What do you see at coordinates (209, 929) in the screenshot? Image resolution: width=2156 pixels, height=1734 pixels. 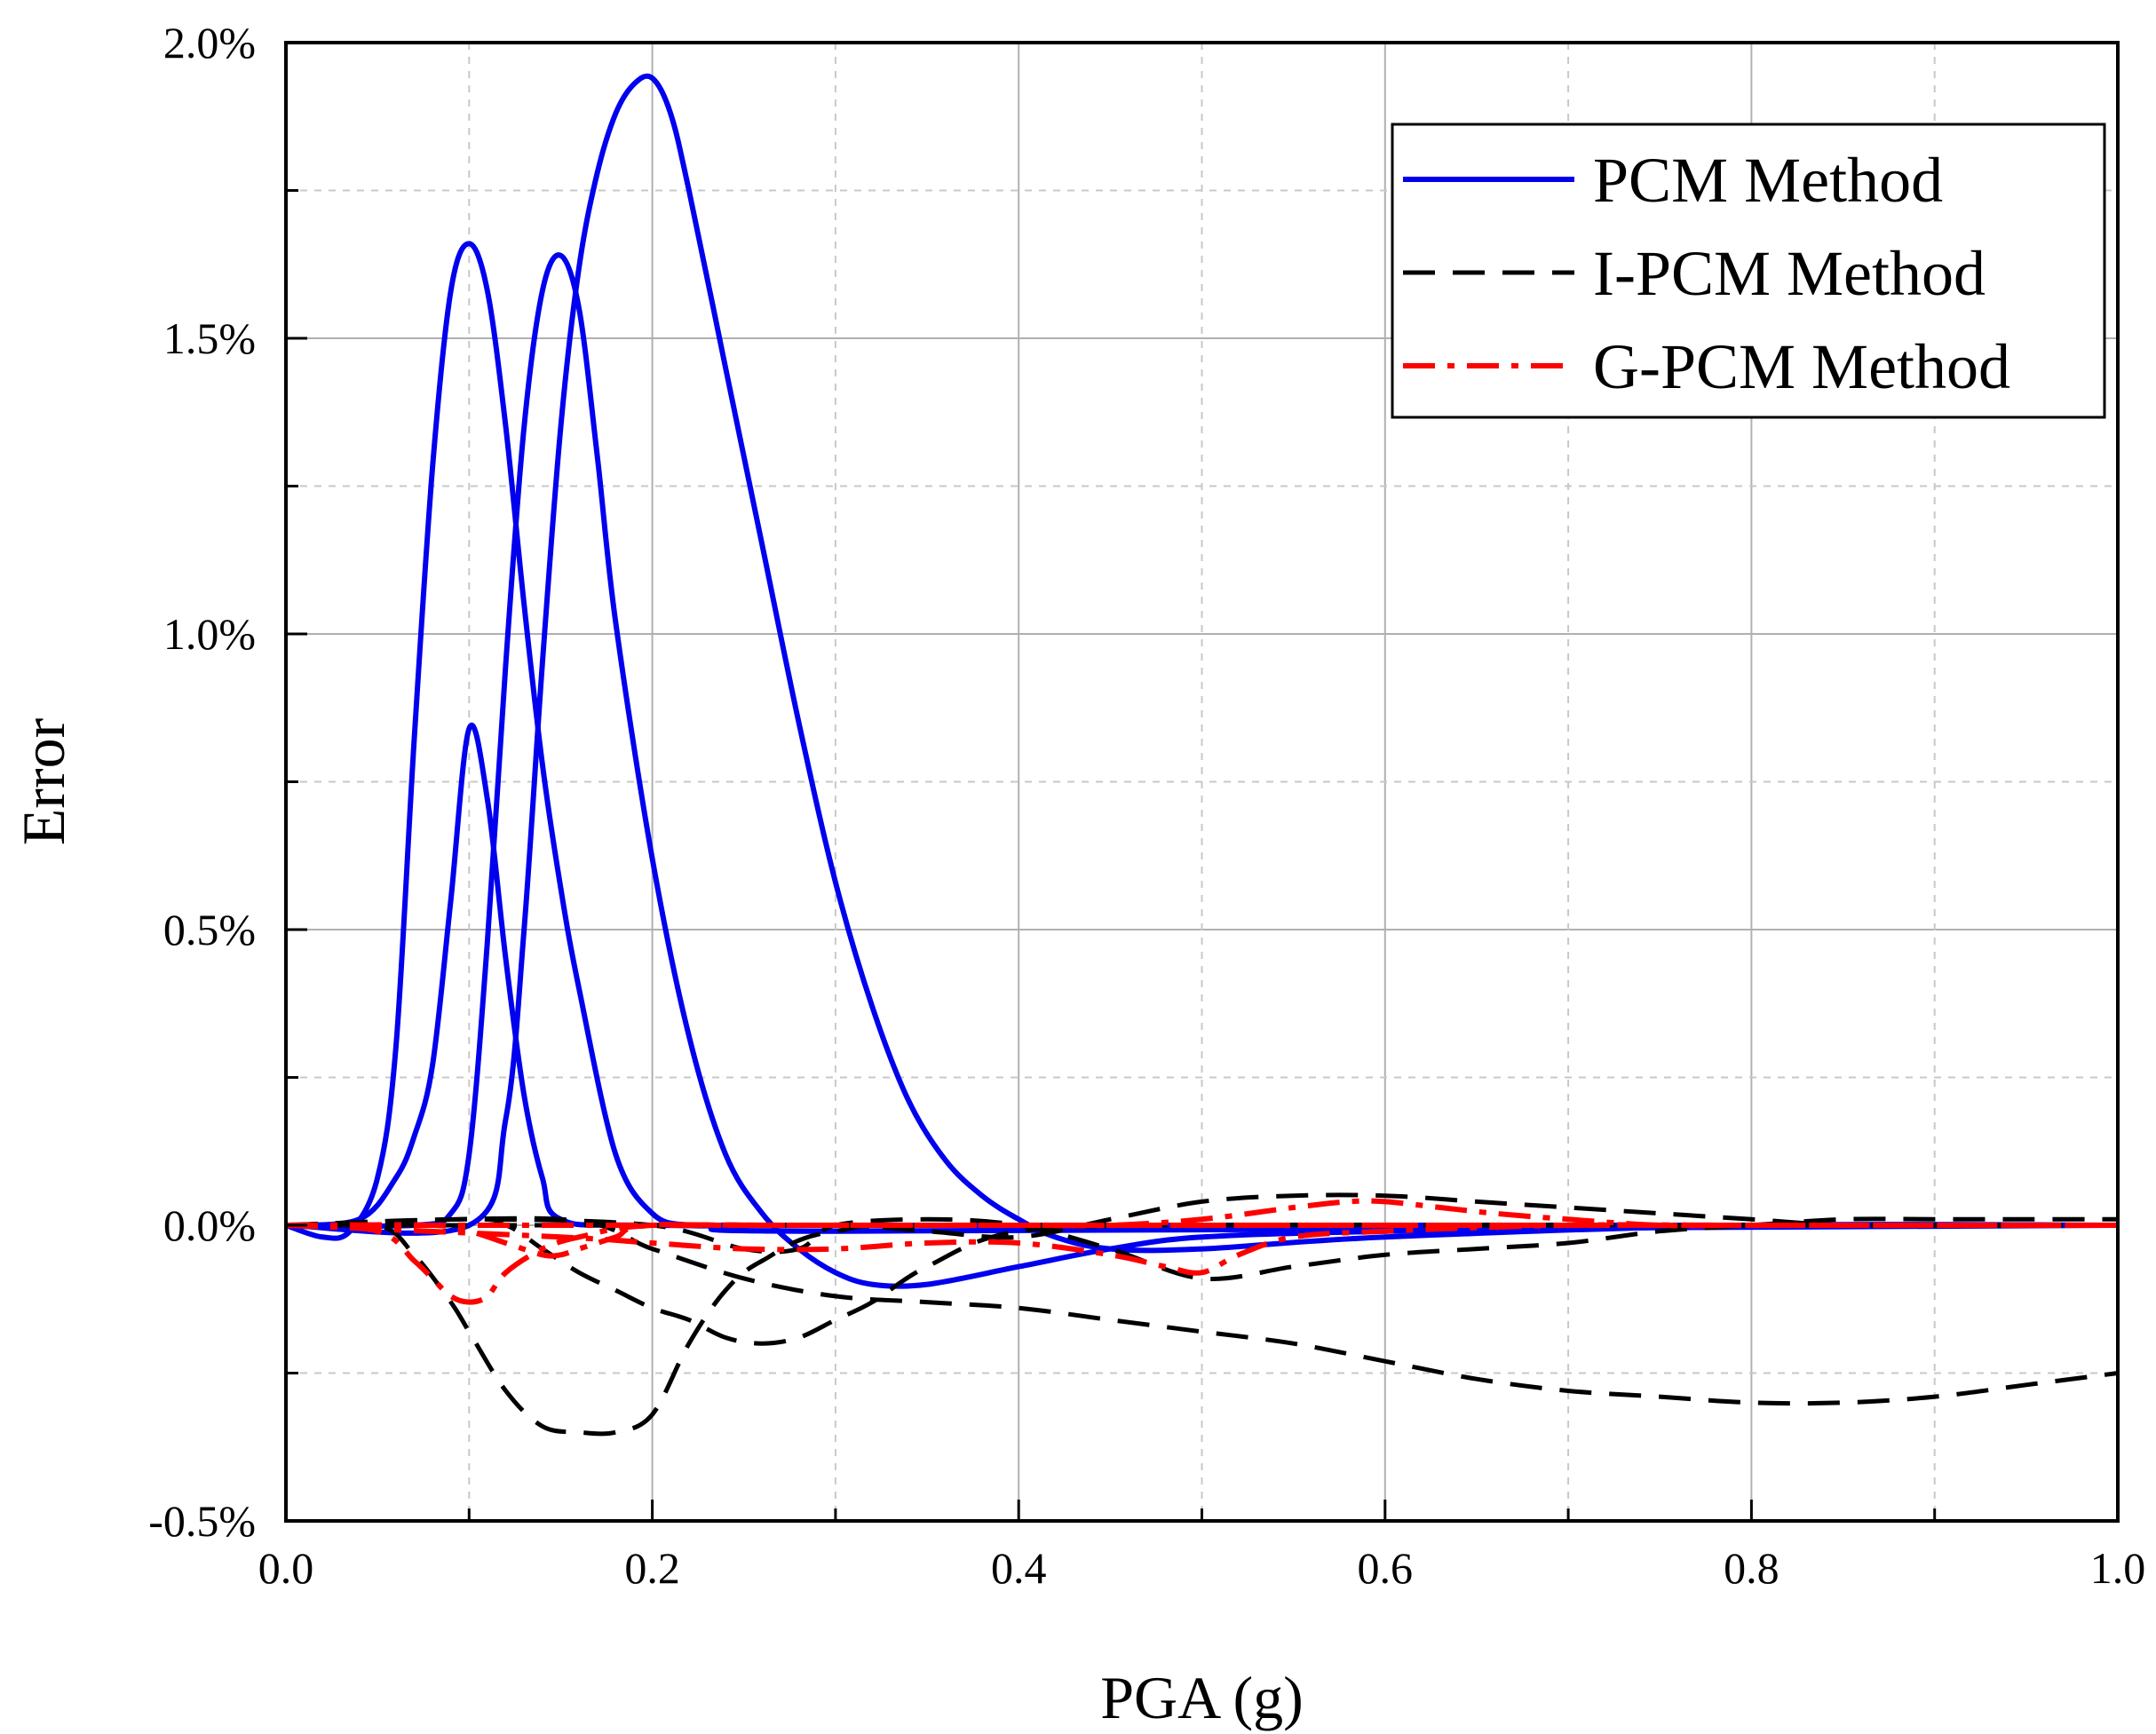 I see `y-tick-label: 0.5%` at bounding box center [209, 929].